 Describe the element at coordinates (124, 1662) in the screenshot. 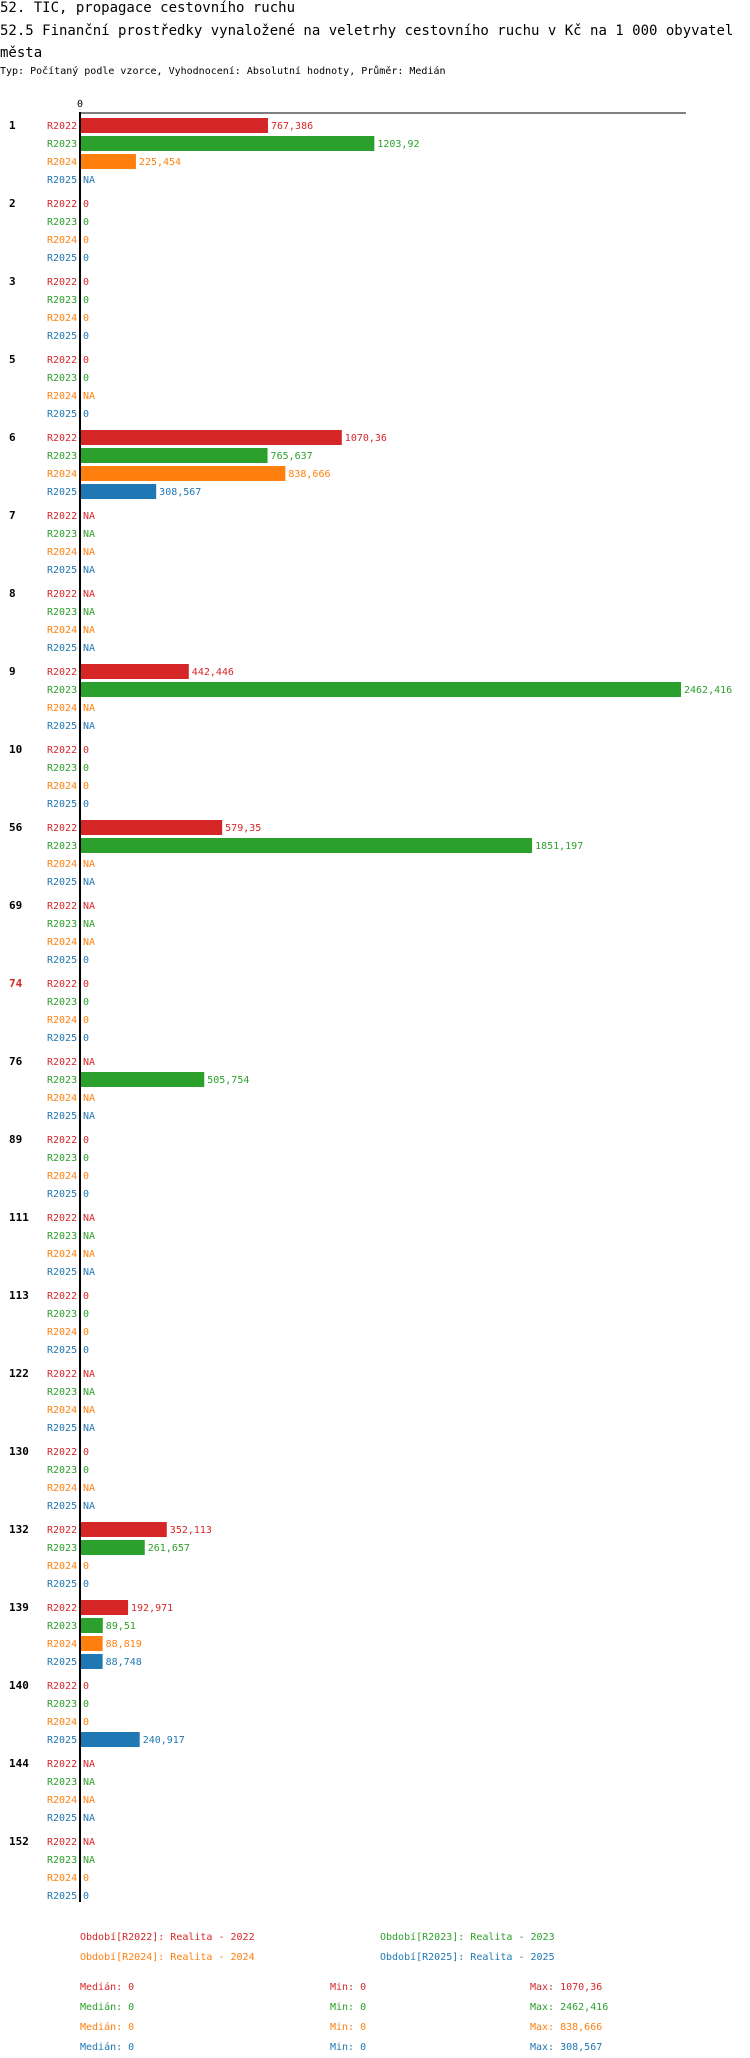

I see `data-label: 88,748` at that location.